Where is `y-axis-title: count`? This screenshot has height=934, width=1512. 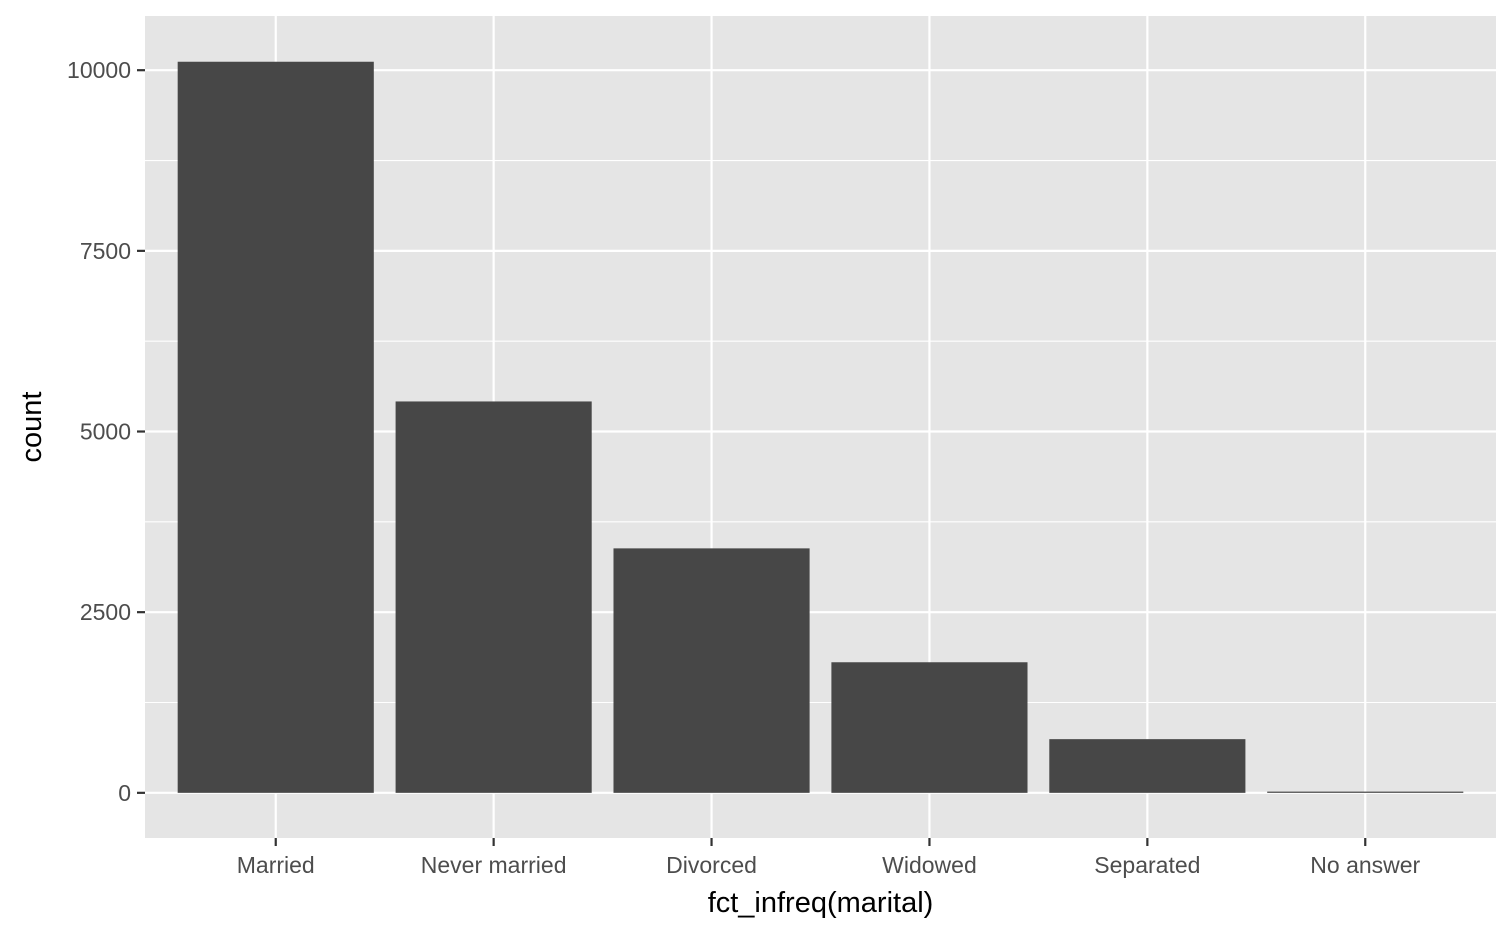 y-axis-title: count is located at coordinates (32, 427).